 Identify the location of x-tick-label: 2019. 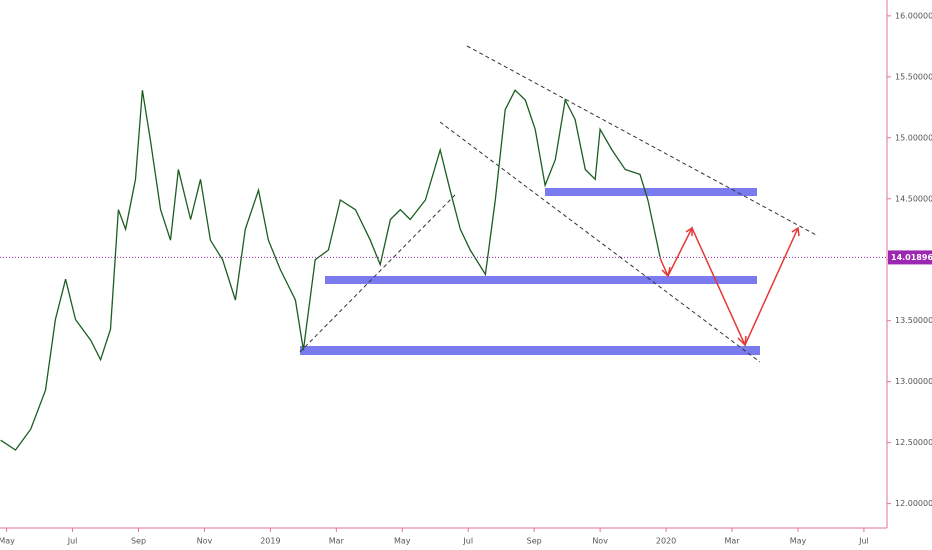
(270, 541).